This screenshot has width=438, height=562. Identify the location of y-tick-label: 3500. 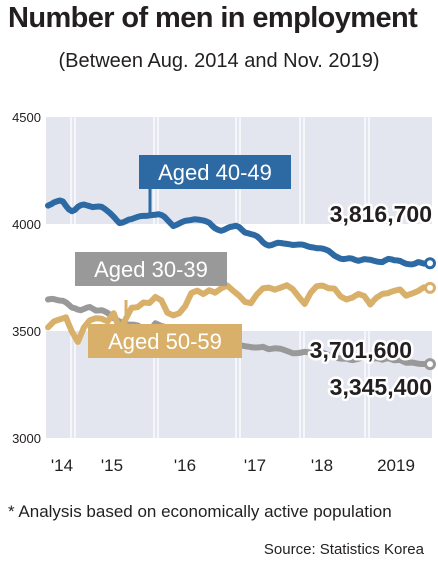
(26, 331).